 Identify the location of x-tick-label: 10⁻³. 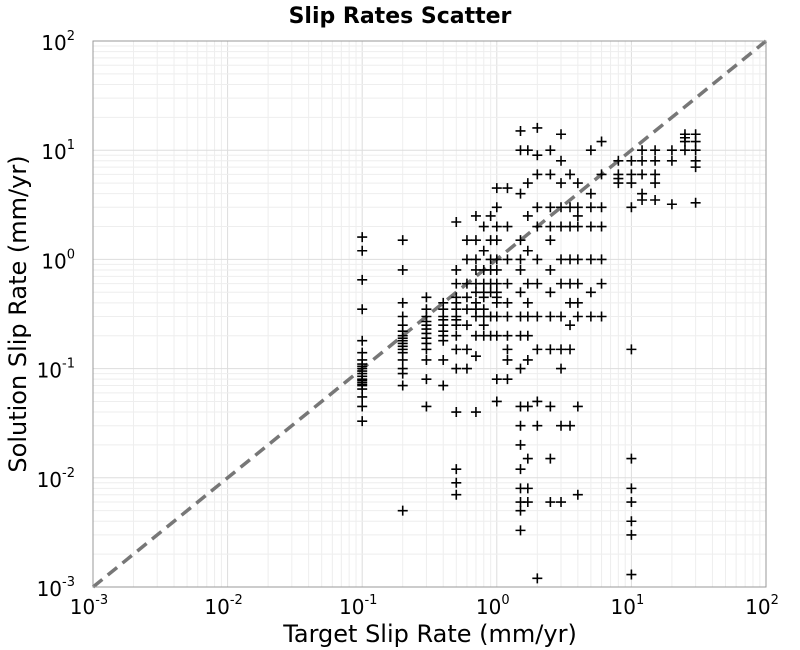
(89, 606).